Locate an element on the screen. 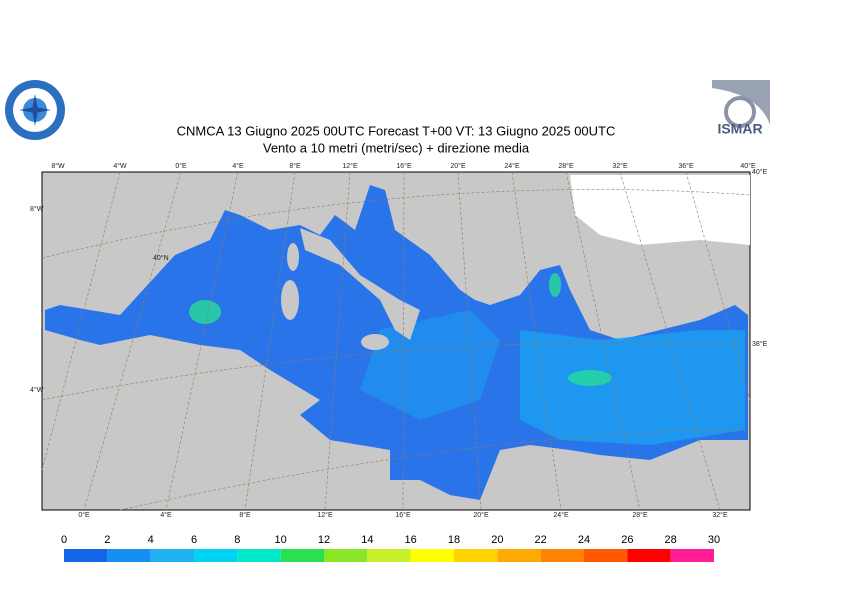 The width and height of the screenshot is (842, 601). colorbar-label: 30 is located at coordinates (714, 540).